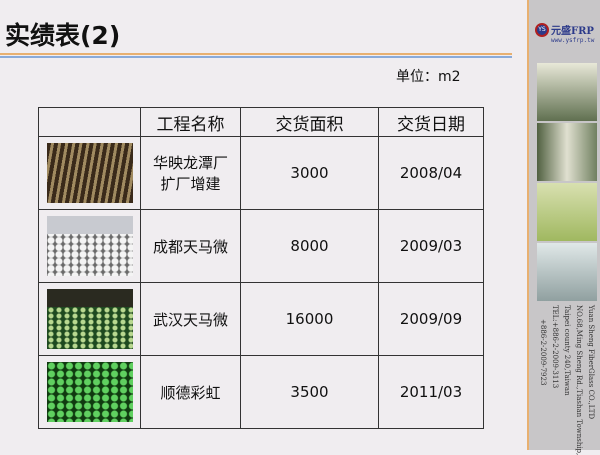 This screenshot has height=455, width=600. What do you see at coordinates (573, 40) in the screenshot?
I see `website-url: www.ysfrp.tw` at bounding box center [573, 40].